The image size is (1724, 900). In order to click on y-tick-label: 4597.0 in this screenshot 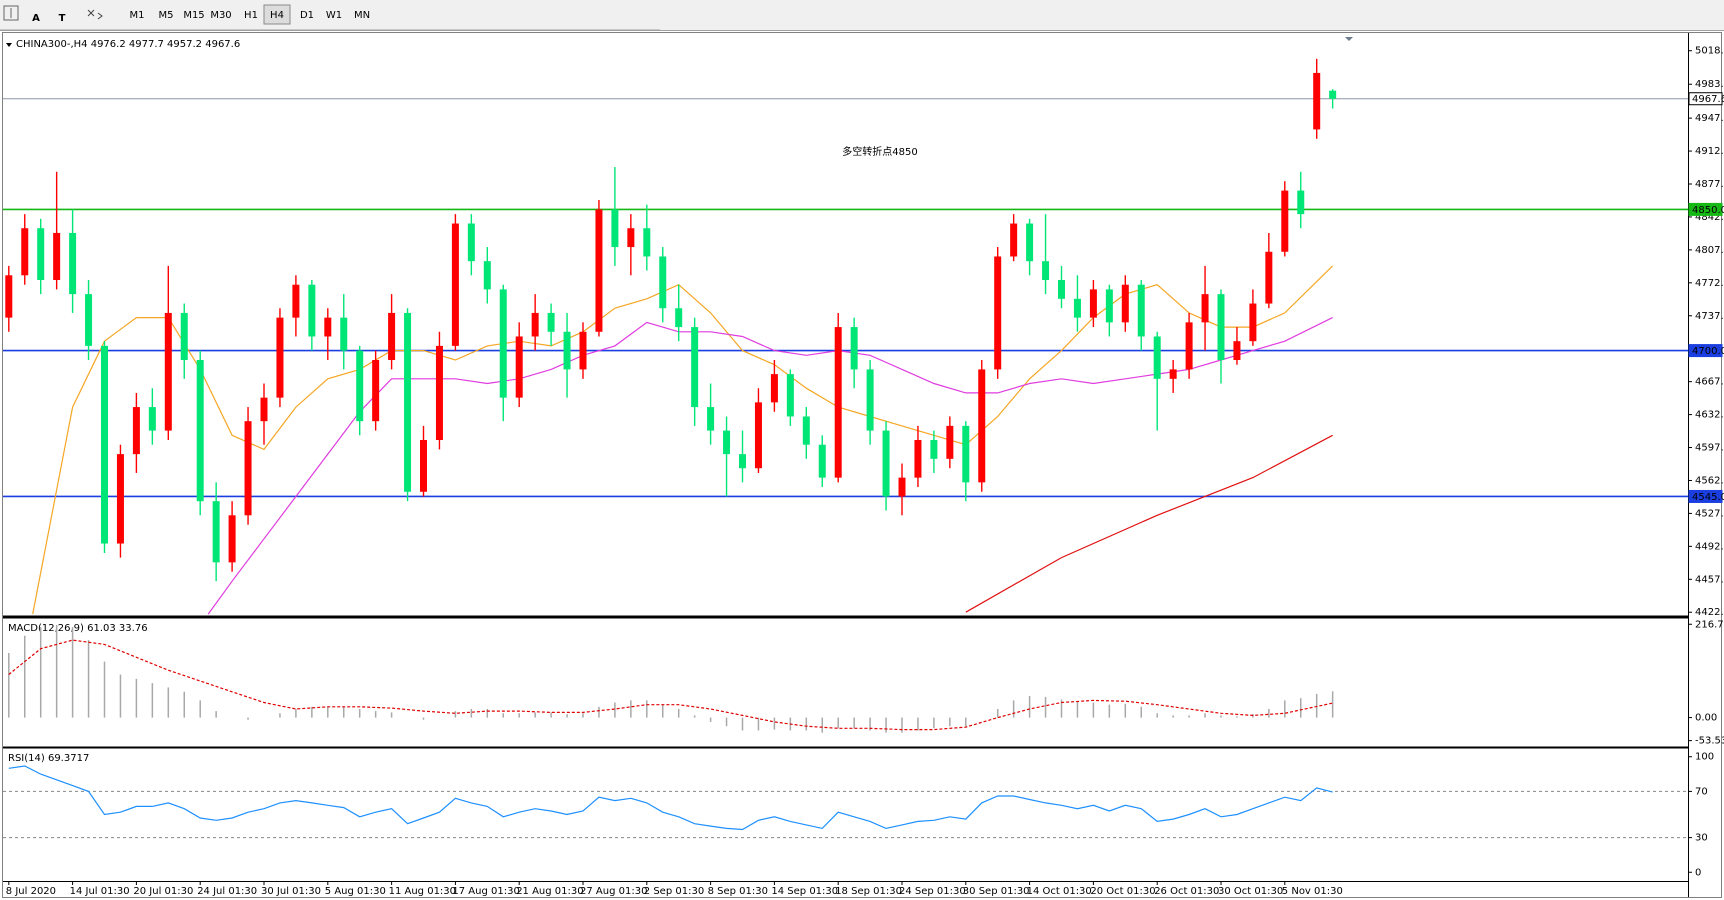, I will do `click(1709, 448)`.